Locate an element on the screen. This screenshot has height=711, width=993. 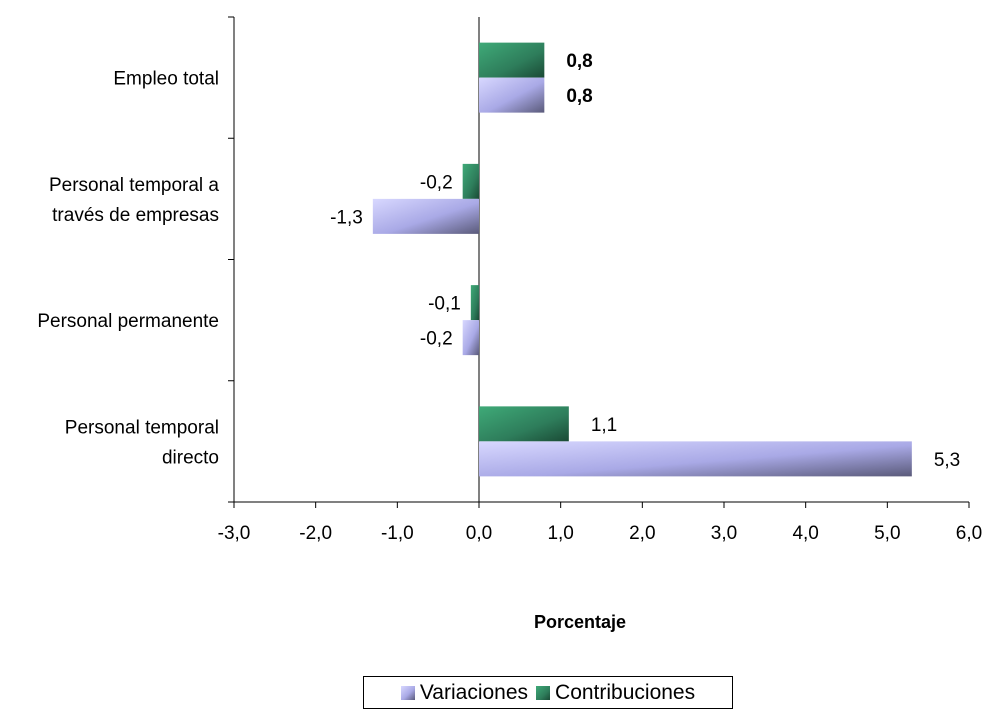
data-label-contribuciones-2: -0,1 is located at coordinates (444, 304).